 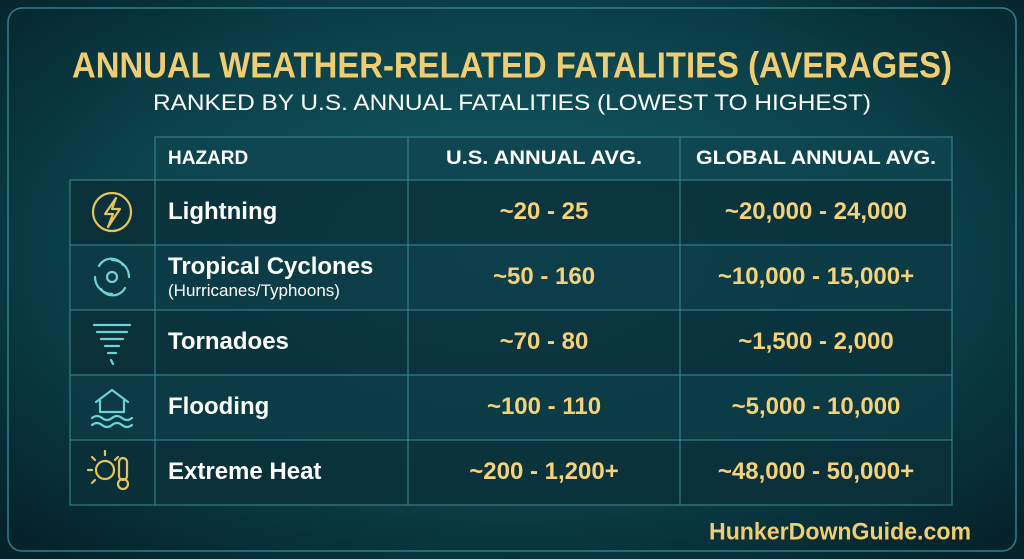 I want to click on hazard-note: (Hurricanes/Typhoons), so click(x=254, y=290).